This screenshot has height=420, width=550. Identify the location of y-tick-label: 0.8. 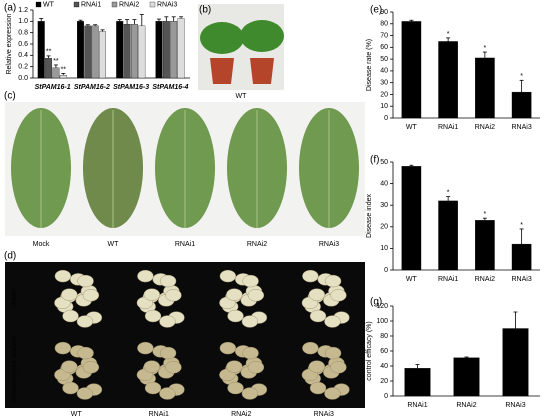
(23, 33).